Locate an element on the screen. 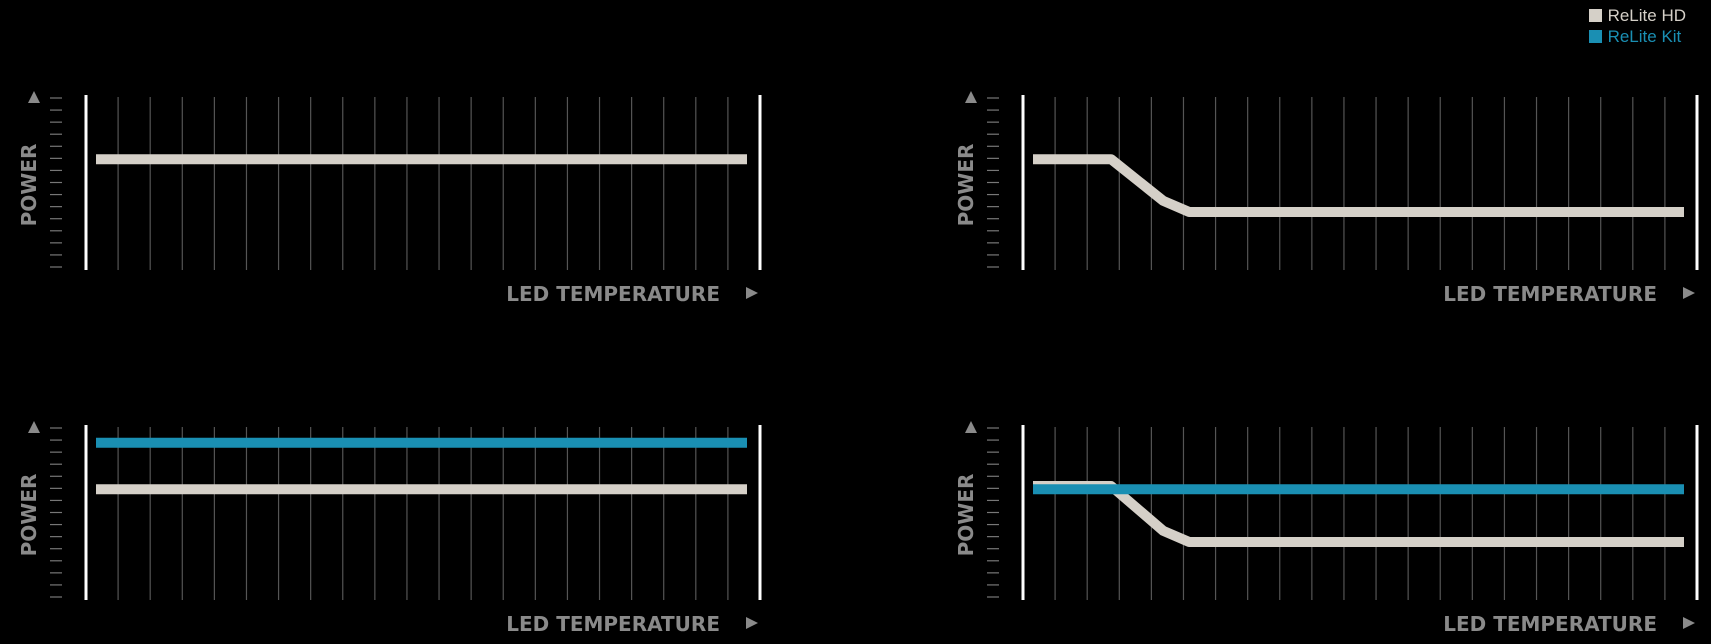 The width and height of the screenshot is (1711, 644). legend-label-relite-hd: ReLite HD is located at coordinates (1646, 15).